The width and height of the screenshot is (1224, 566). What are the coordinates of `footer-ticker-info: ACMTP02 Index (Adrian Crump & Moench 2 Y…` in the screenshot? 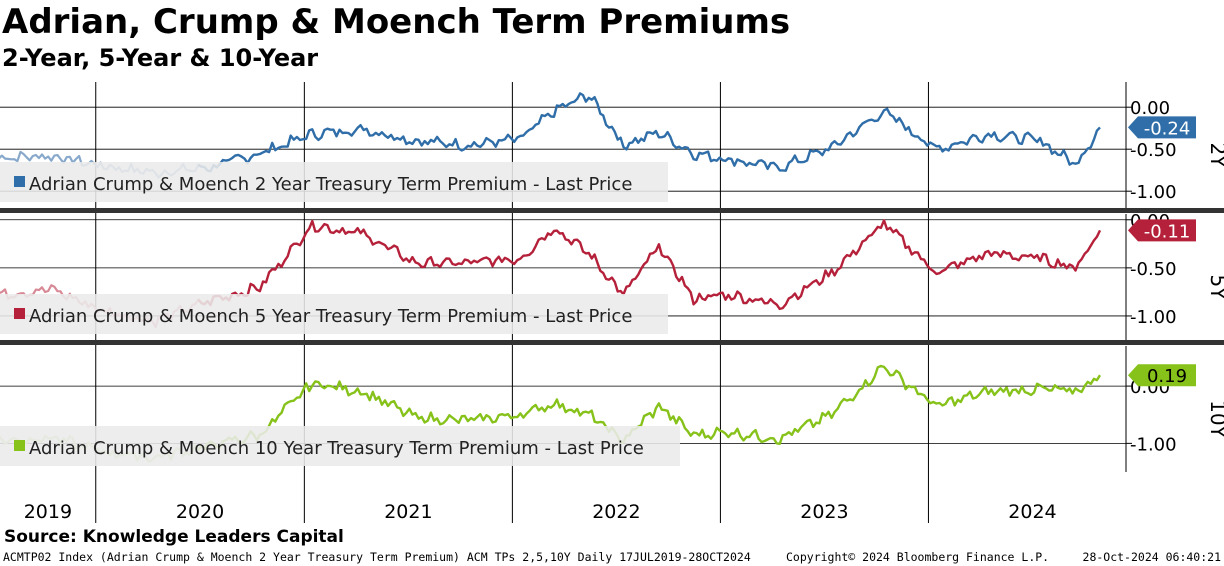 It's located at (377, 557).